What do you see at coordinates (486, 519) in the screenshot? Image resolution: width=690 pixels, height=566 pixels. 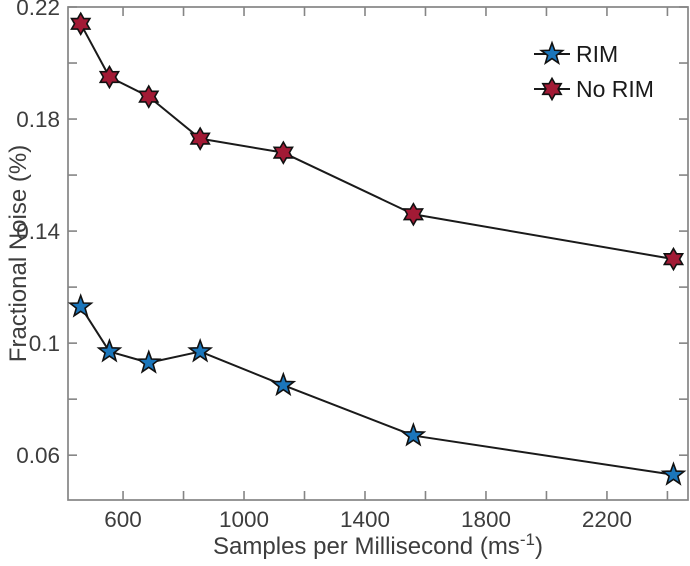 I see `x-tick-label: 1800` at bounding box center [486, 519].